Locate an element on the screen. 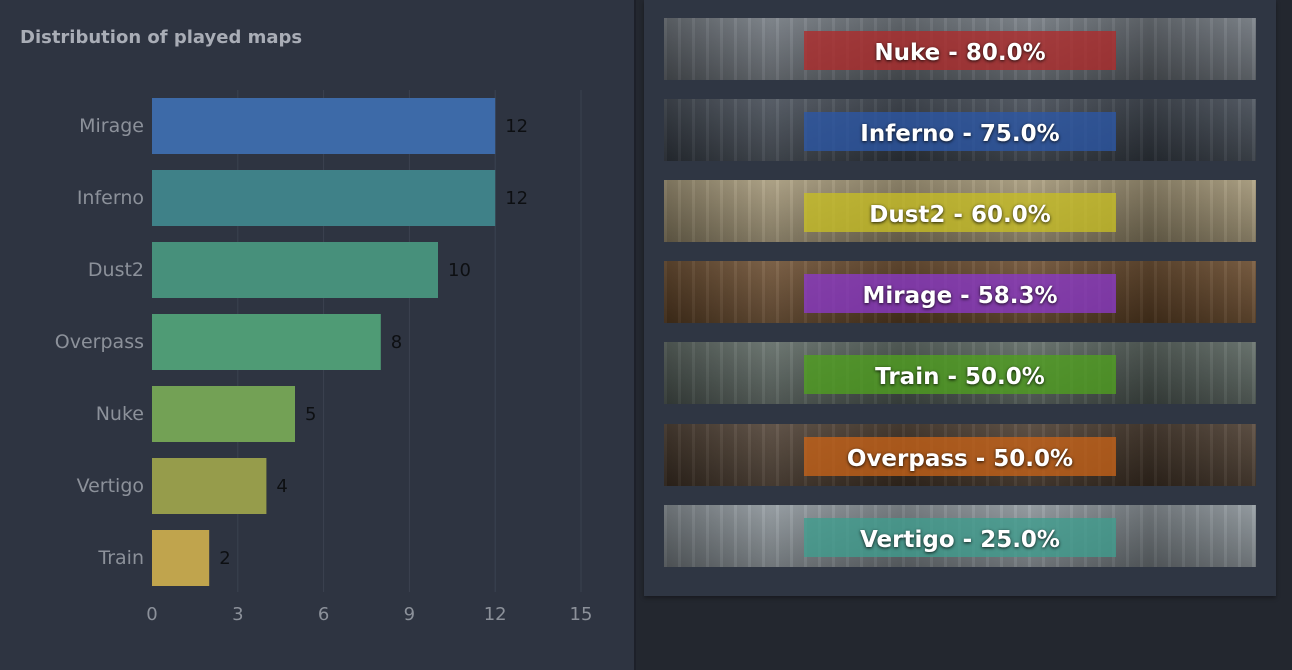 The height and width of the screenshot is (670, 1292). win-rate-label: Overpass - 50.0% is located at coordinates (960, 459).